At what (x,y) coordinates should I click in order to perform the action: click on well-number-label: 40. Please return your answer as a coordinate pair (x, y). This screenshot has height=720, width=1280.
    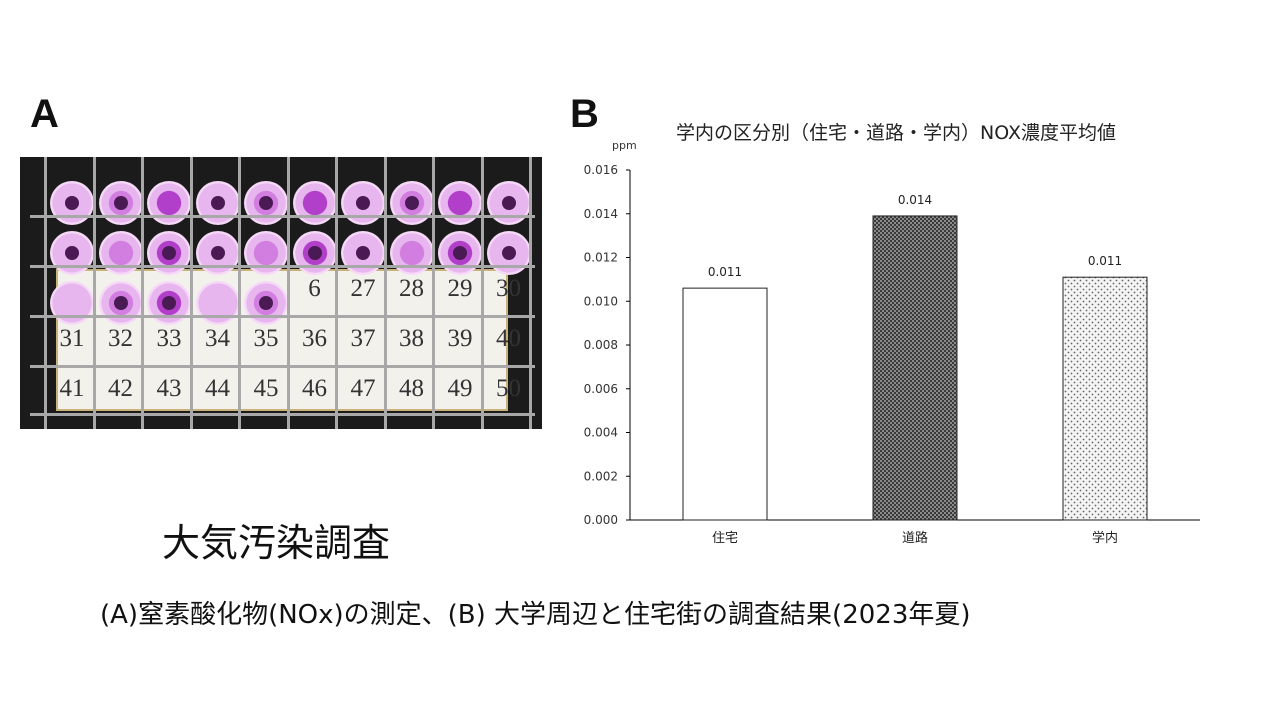
    Looking at the image, I should click on (508, 338).